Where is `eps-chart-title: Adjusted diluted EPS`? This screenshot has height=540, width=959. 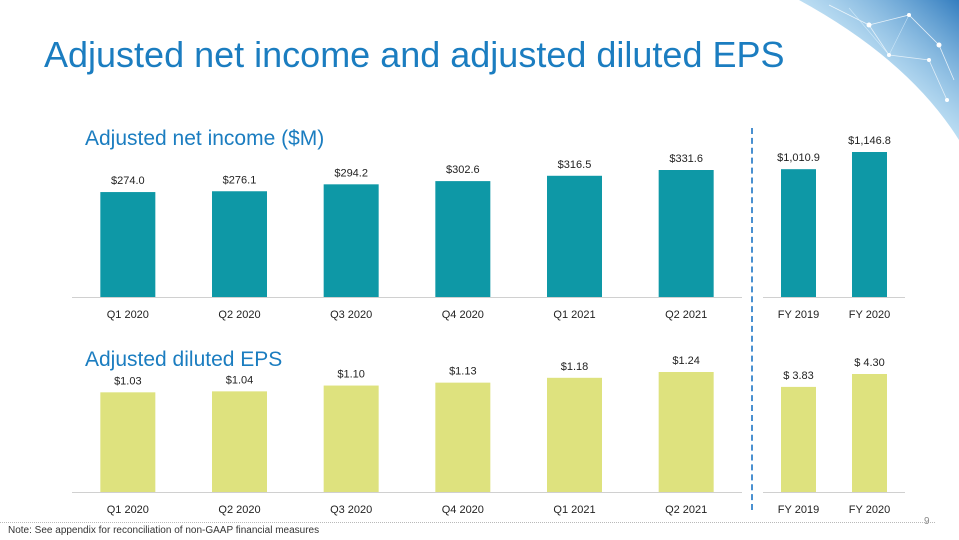 eps-chart-title: Adjusted diluted EPS is located at coordinates (184, 359).